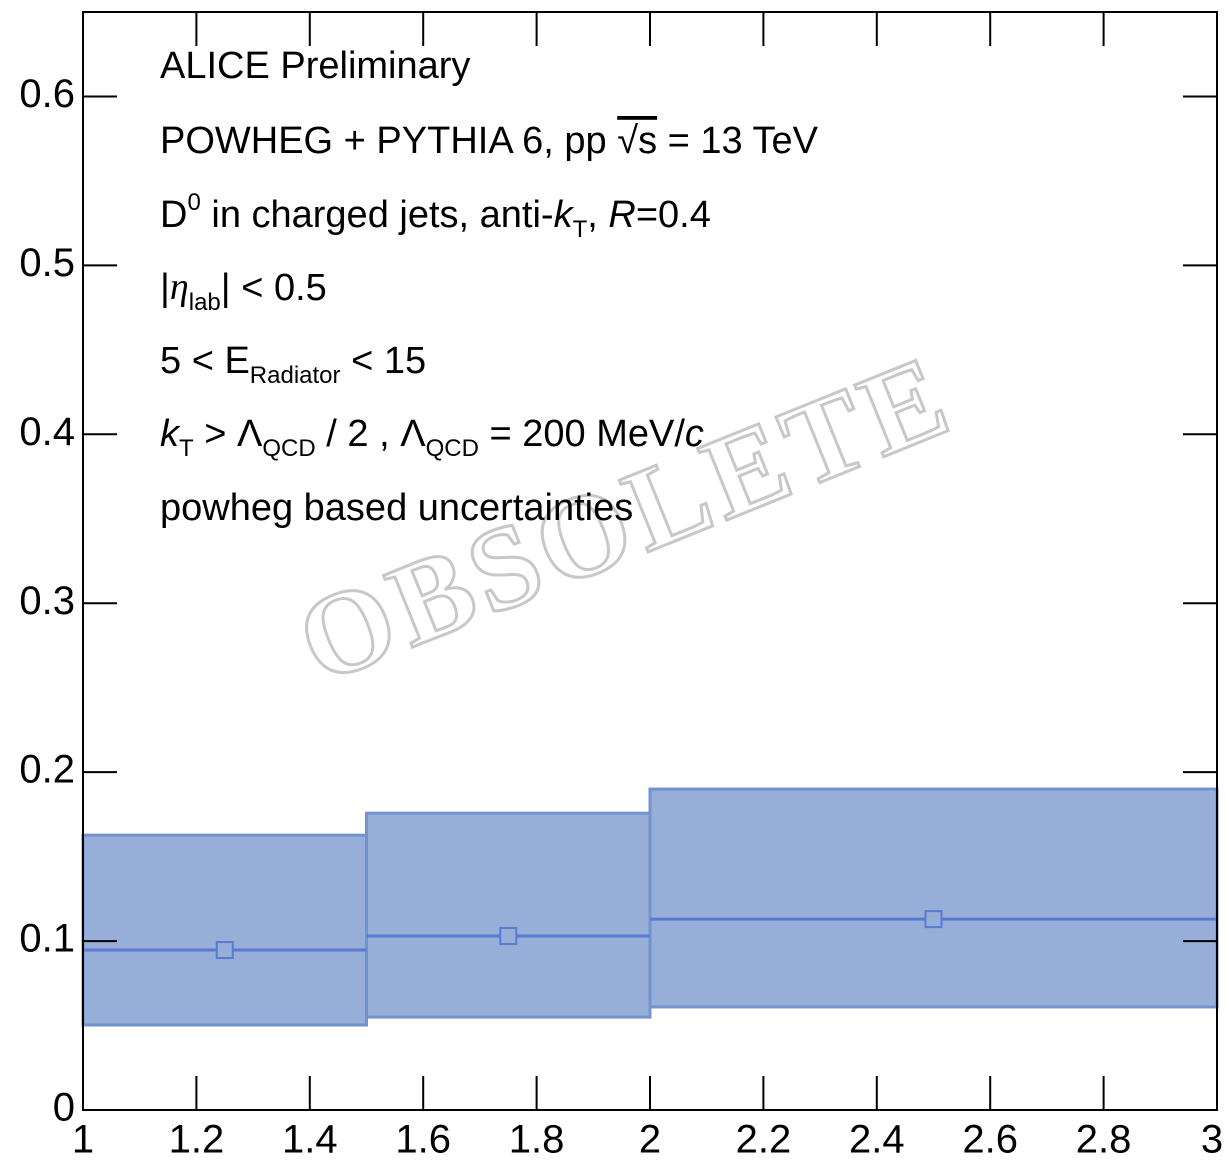 The image size is (1226, 1167). I want to click on x-tick-label: 2, so click(650, 1140).